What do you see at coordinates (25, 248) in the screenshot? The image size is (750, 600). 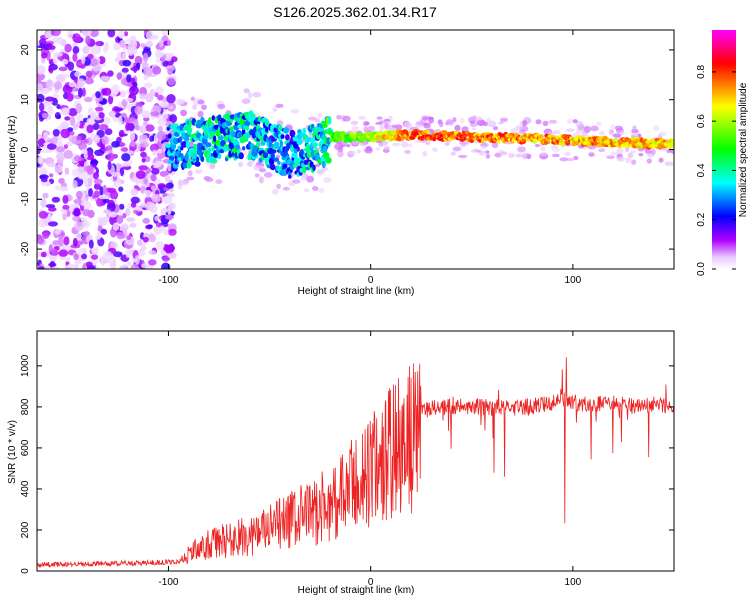 I see `tick-label: -20` at bounding box center [25, 248].